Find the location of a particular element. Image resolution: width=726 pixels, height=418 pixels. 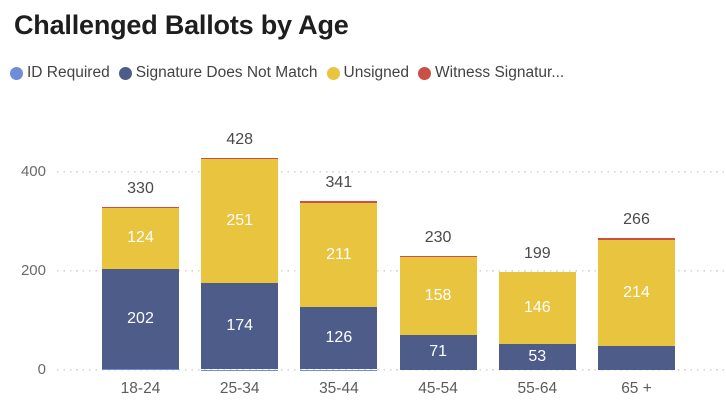

bar-segment-label: 214 is located at coordinates (636, 292).